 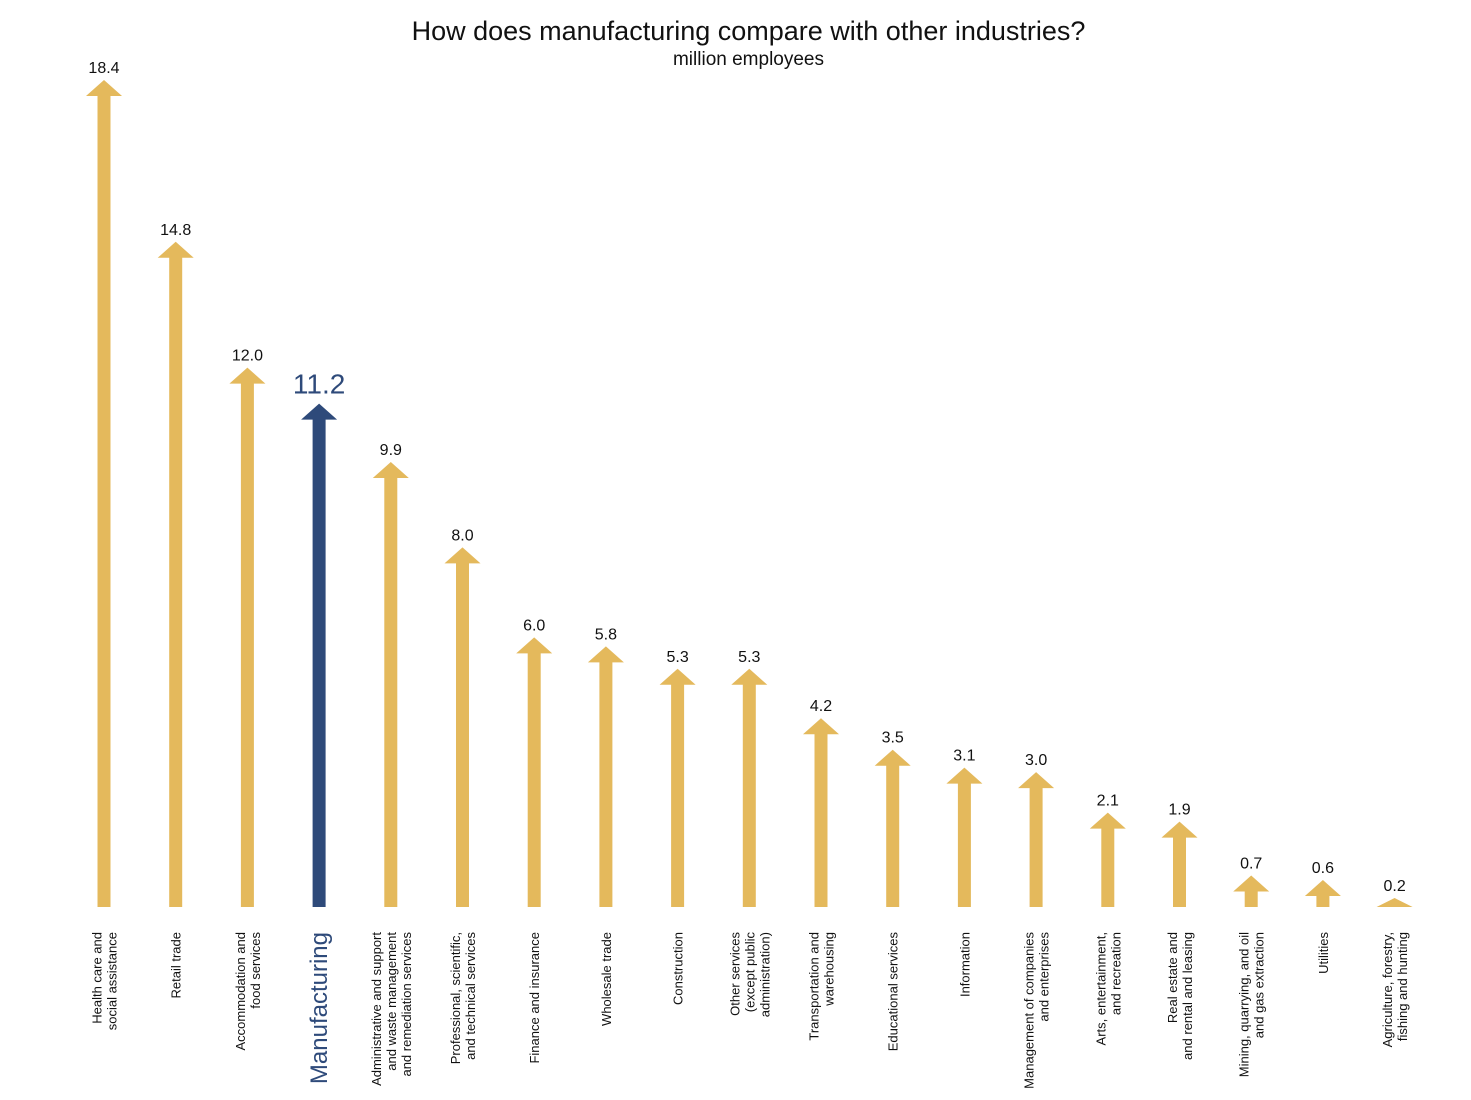 What do you see at coordinates (534, 772) in the screenshot?
I see `bar-arrow-finance-and-insurance` at bounding box center [534, 772].